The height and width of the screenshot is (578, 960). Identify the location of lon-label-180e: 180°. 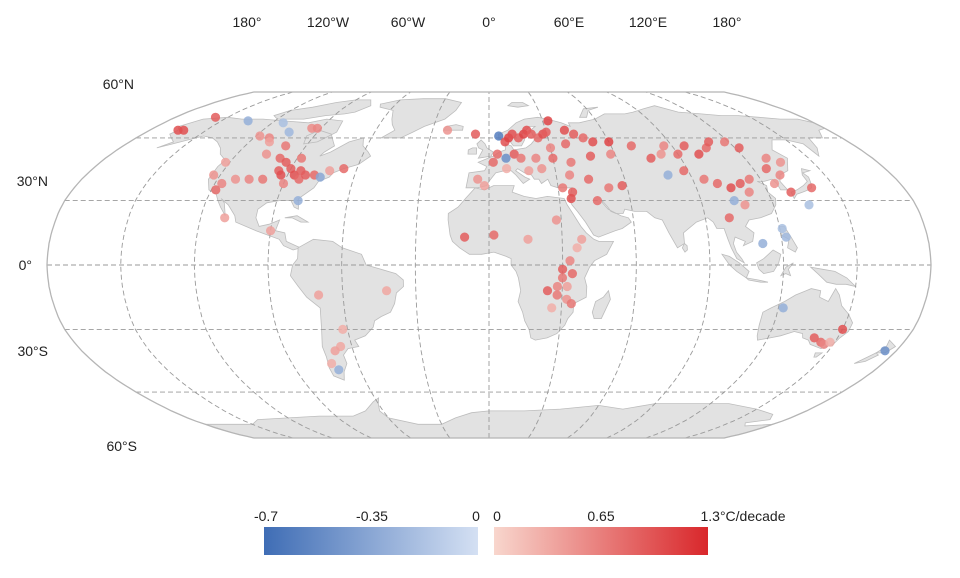
(727, 22).